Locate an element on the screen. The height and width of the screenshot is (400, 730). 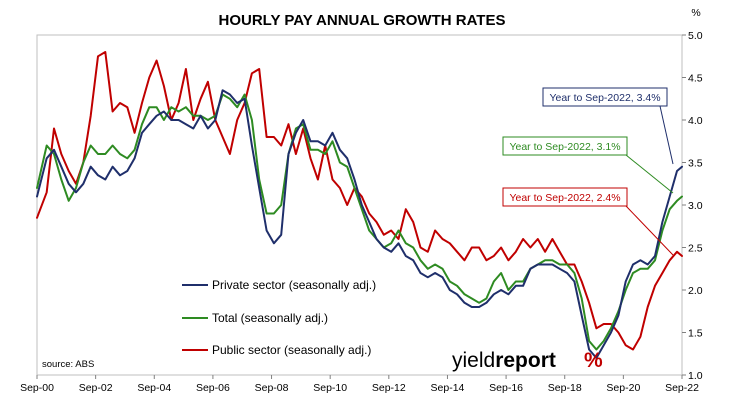
annotation-public-label: Year to Sep-2022, 2.4% is located at coordinates (564, 198).